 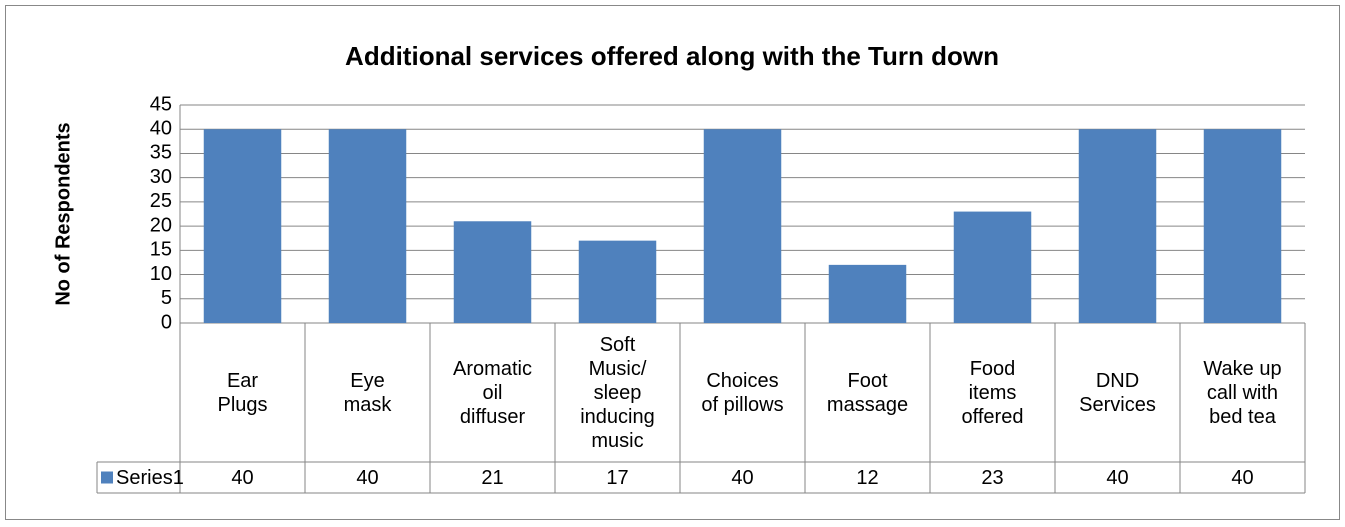 What do you see at coordinates (150, 478) in the screenshot?
I see `legend-label: Series1` at bounding box center [150, 478].